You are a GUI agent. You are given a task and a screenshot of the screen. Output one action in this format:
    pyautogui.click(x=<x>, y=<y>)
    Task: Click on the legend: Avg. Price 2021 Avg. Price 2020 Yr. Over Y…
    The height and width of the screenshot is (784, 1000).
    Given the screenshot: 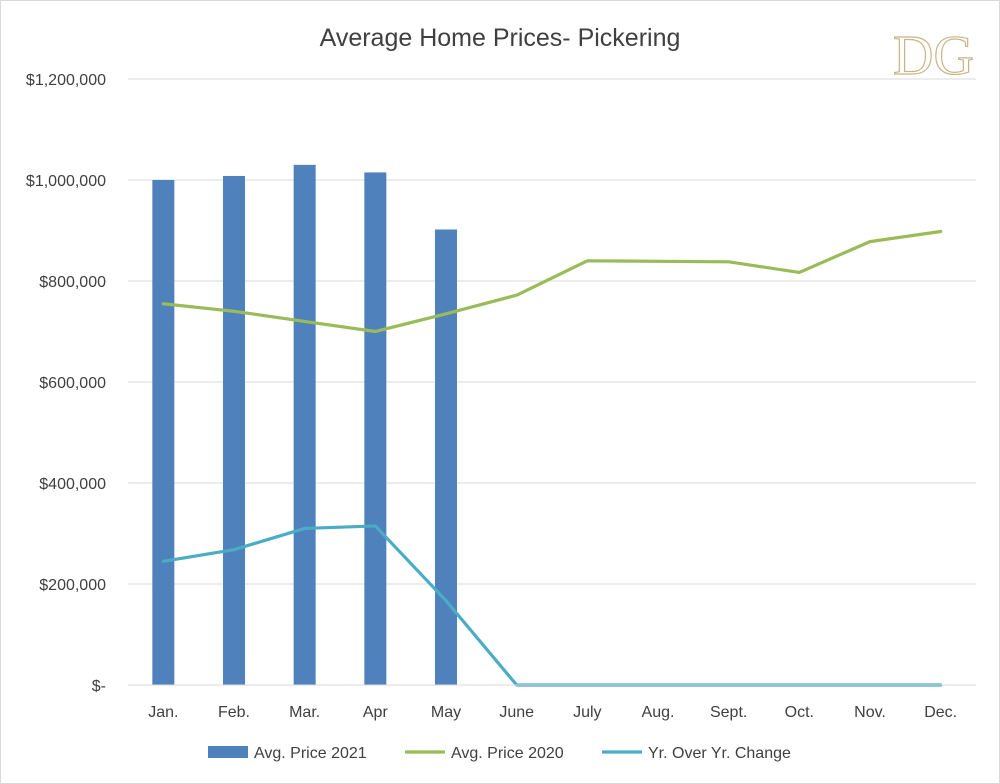 What is the action you would take?
    pyautogui.click(x=499, y=753)
    